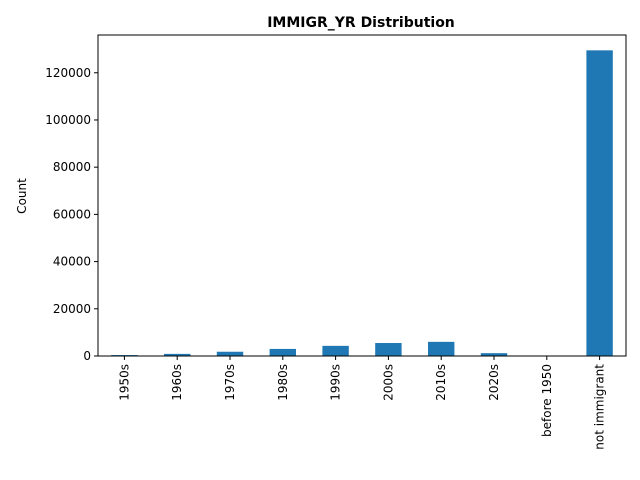 The height and width of the screenshot is (480, 640). What do you see at coordinates (283, 382) in the screenshot?
I see `x-tick-label: 1980s` at bounding box center [283, 382].